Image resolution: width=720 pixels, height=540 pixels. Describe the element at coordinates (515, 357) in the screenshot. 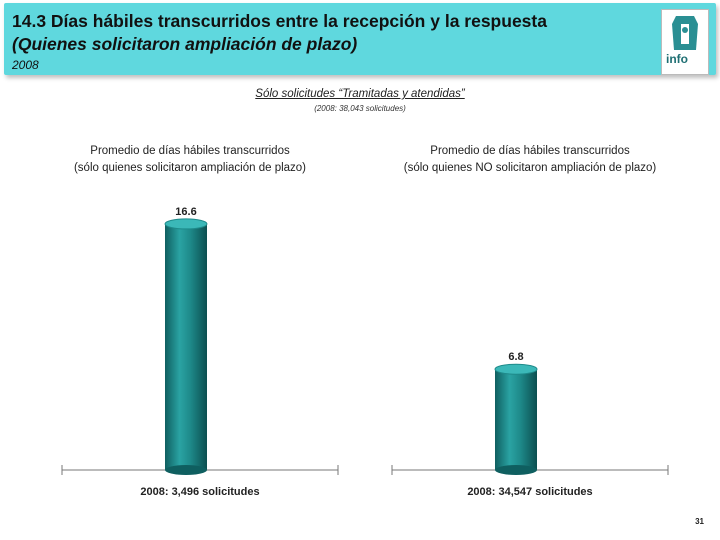

I see `bar-value-label: 6.8` at that location.